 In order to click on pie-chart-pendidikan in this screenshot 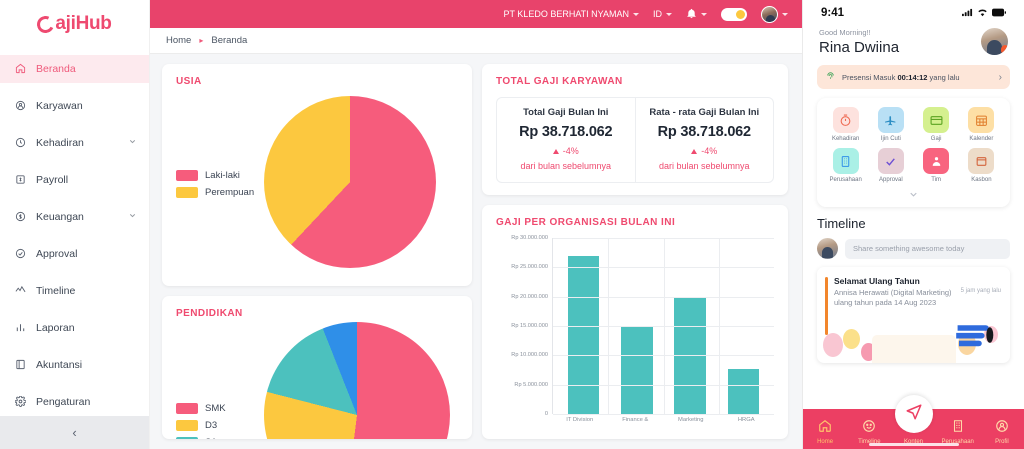, I will do `click(357, 380)`.